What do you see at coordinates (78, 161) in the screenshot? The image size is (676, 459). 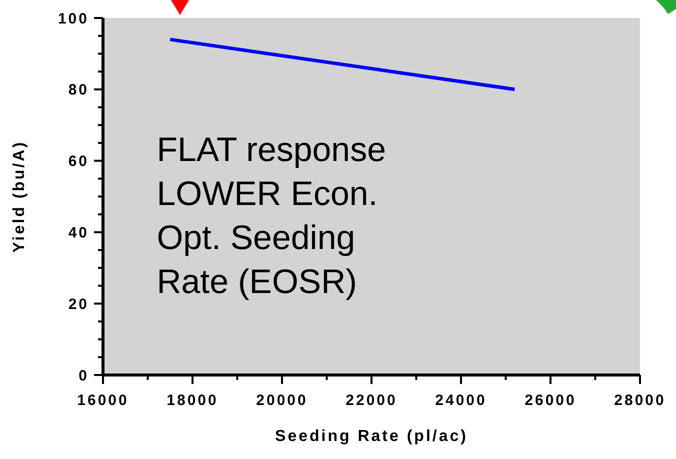 I see `y-tick-label: 60` at bounding box center [78, 161].